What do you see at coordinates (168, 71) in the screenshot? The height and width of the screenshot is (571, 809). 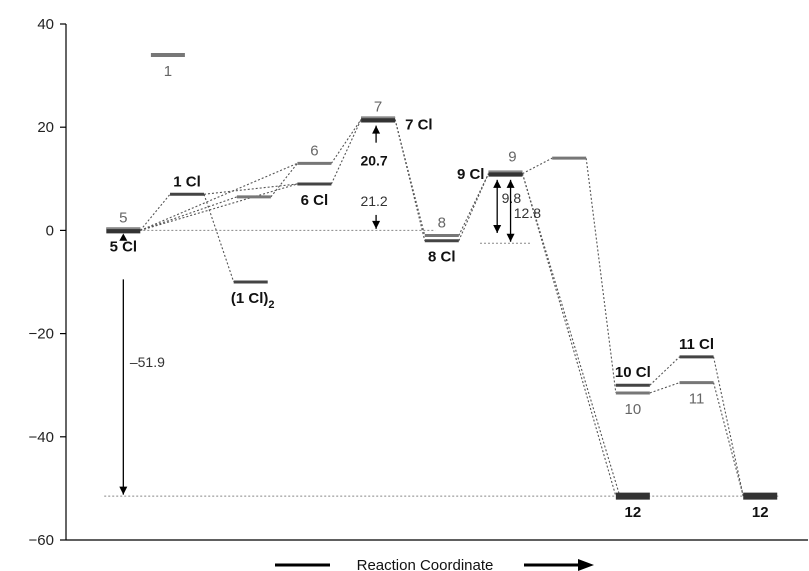 I see `level-label: 1` at bounding box center [168, 71].